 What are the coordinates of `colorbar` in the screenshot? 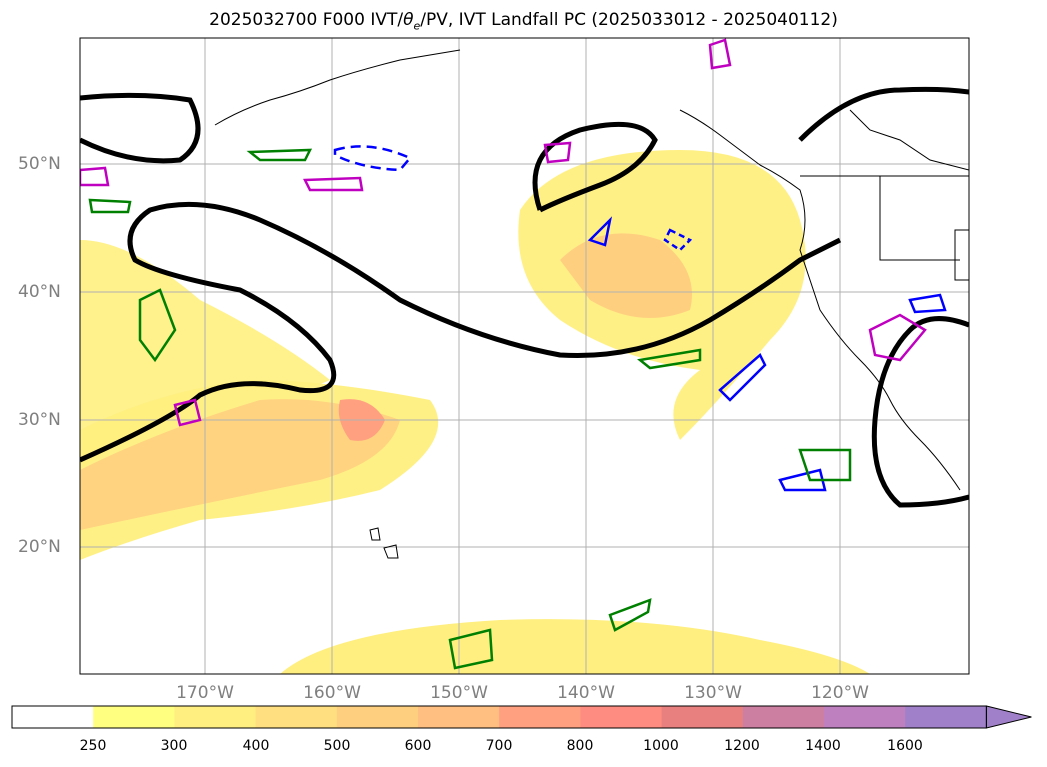 It's located at (521, 717).